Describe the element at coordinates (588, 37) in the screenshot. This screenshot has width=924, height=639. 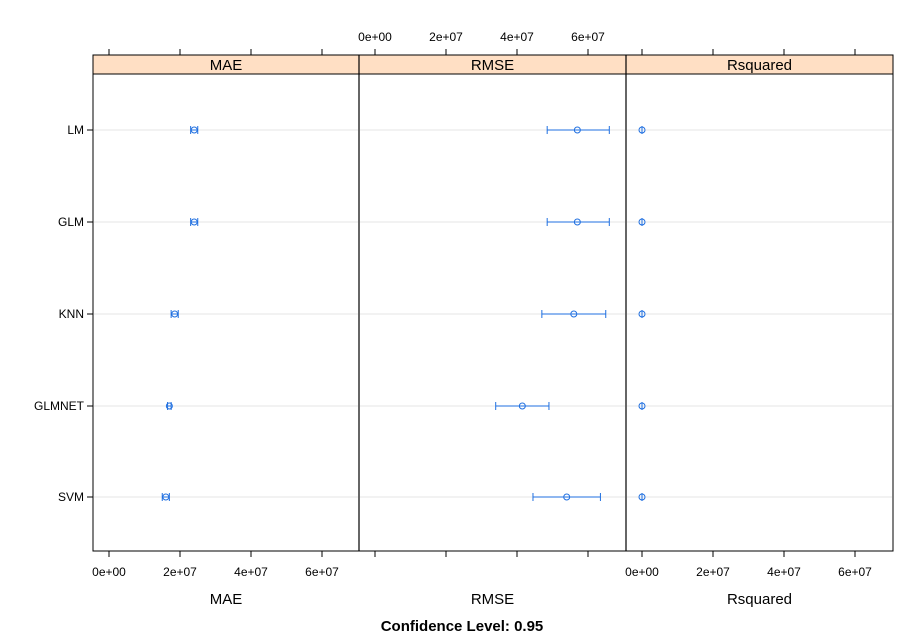
I see `top-tick-label-rmse-3: 6e+07` at that location.